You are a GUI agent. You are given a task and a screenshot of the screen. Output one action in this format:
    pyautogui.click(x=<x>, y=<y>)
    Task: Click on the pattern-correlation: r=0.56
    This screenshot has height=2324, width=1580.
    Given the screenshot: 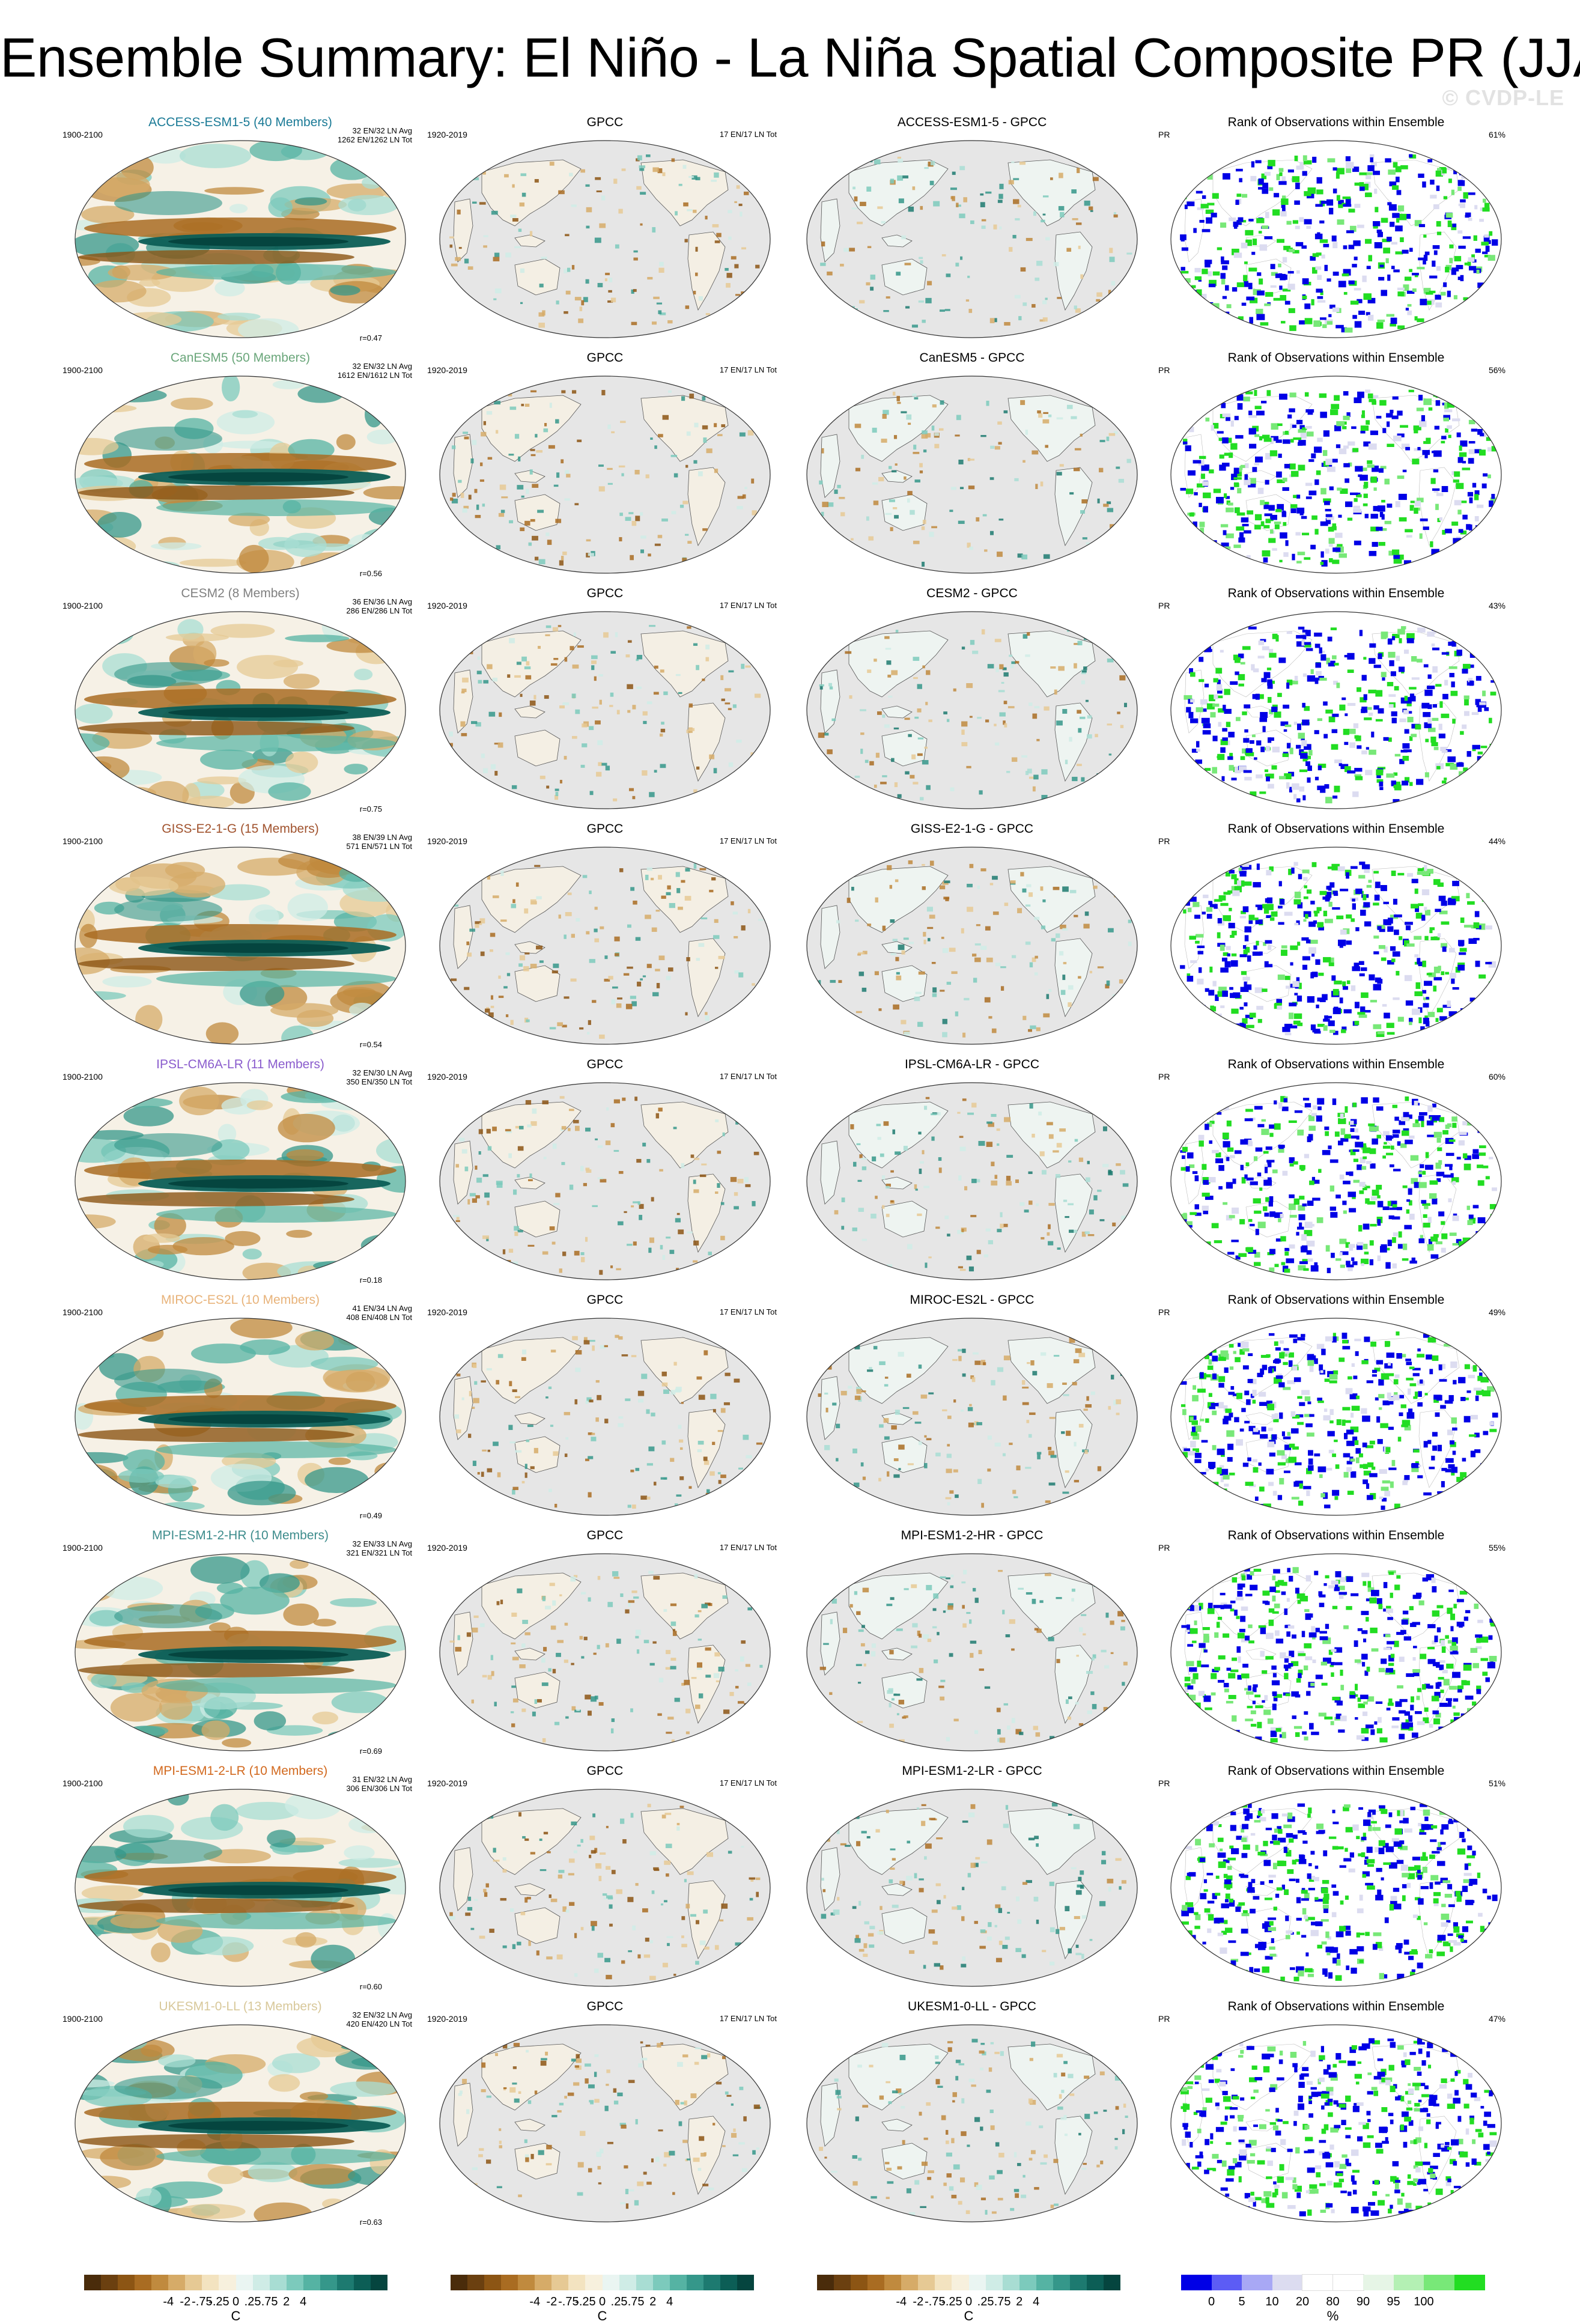 What is the action you would take?
    pyautogui.click(x=371, y=574)
    